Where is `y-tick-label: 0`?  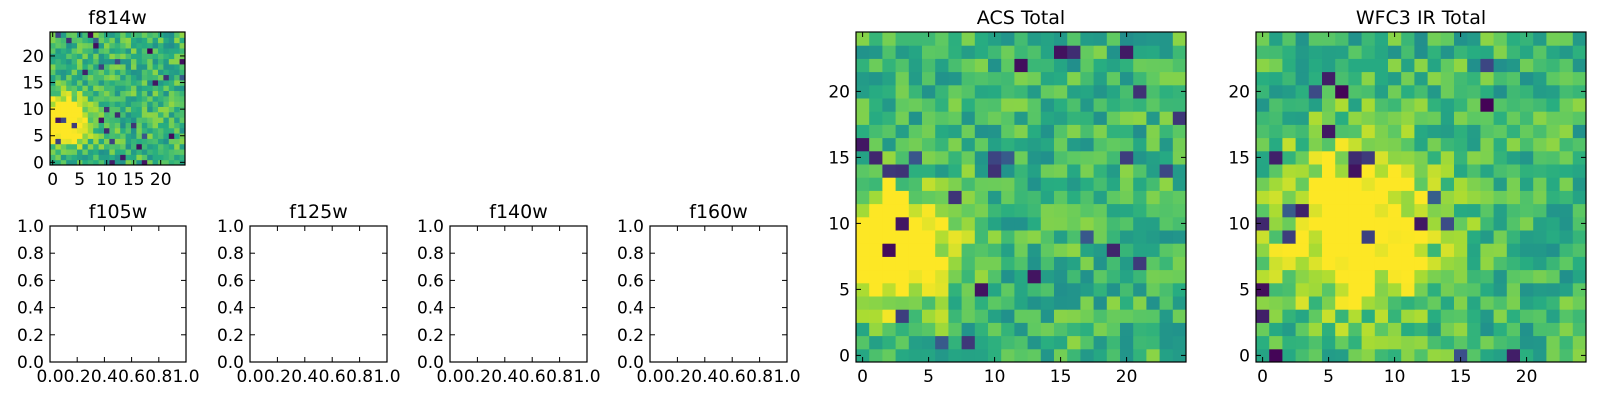 y-tick-label: 0 is located at coordinates (38, 163).